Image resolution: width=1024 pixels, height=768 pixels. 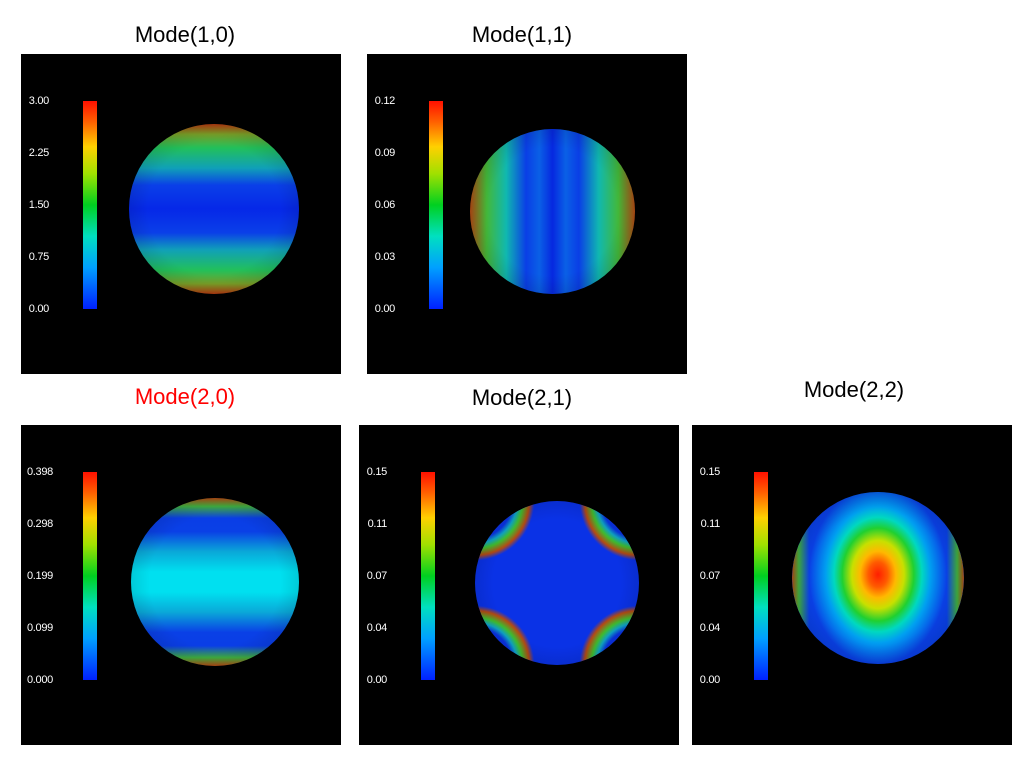 I want to click on panel-title: Mode(2,1), so click(x=522, y=397).